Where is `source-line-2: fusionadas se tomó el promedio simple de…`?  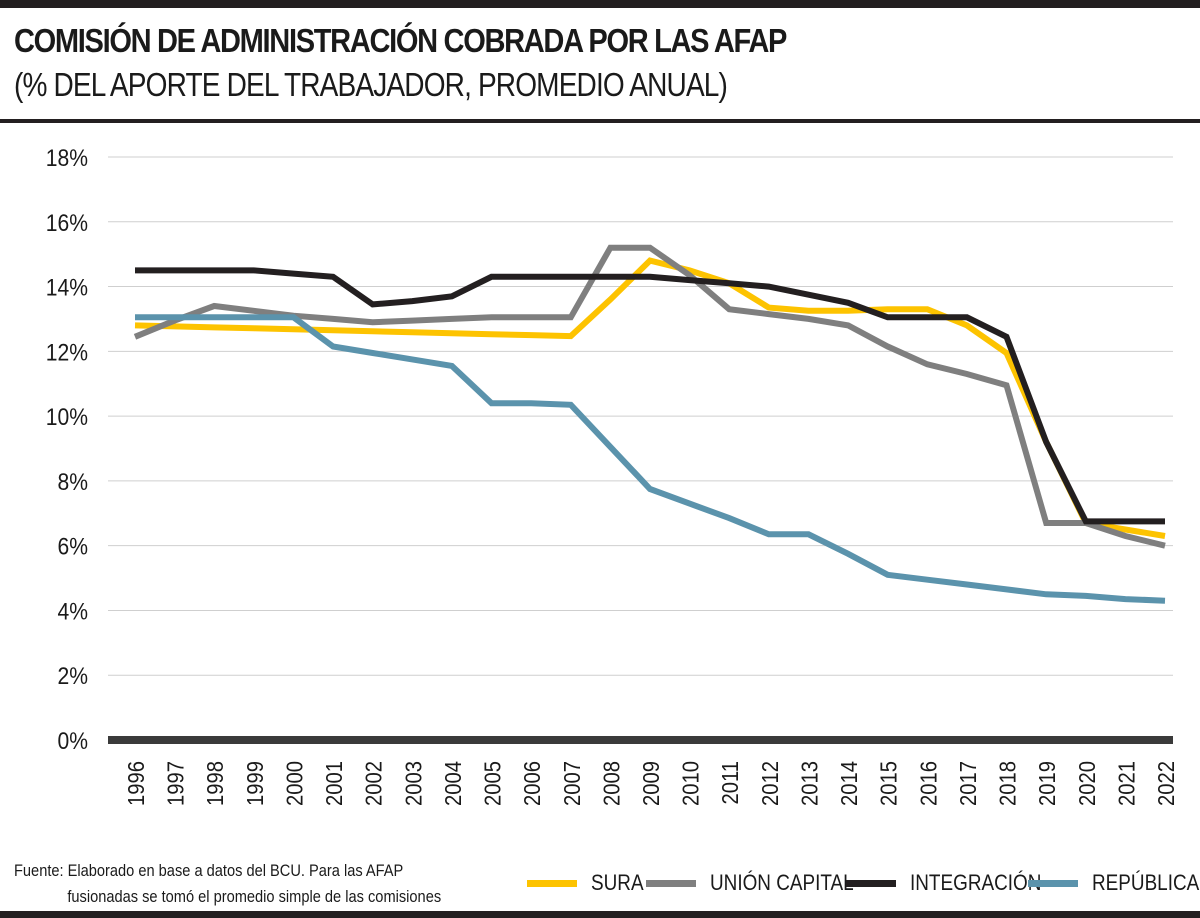 source-line-2: fusionadas se tomó el promedio simple de… is located at coordinates (254, 896).